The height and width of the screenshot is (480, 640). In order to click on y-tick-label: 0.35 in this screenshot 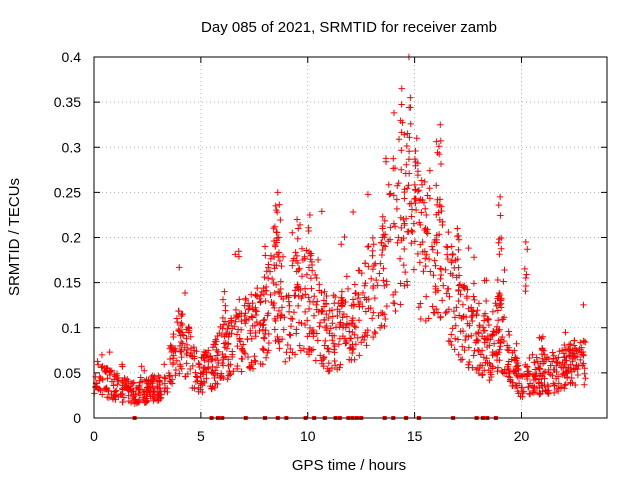, I will do `click(67, 102)`.